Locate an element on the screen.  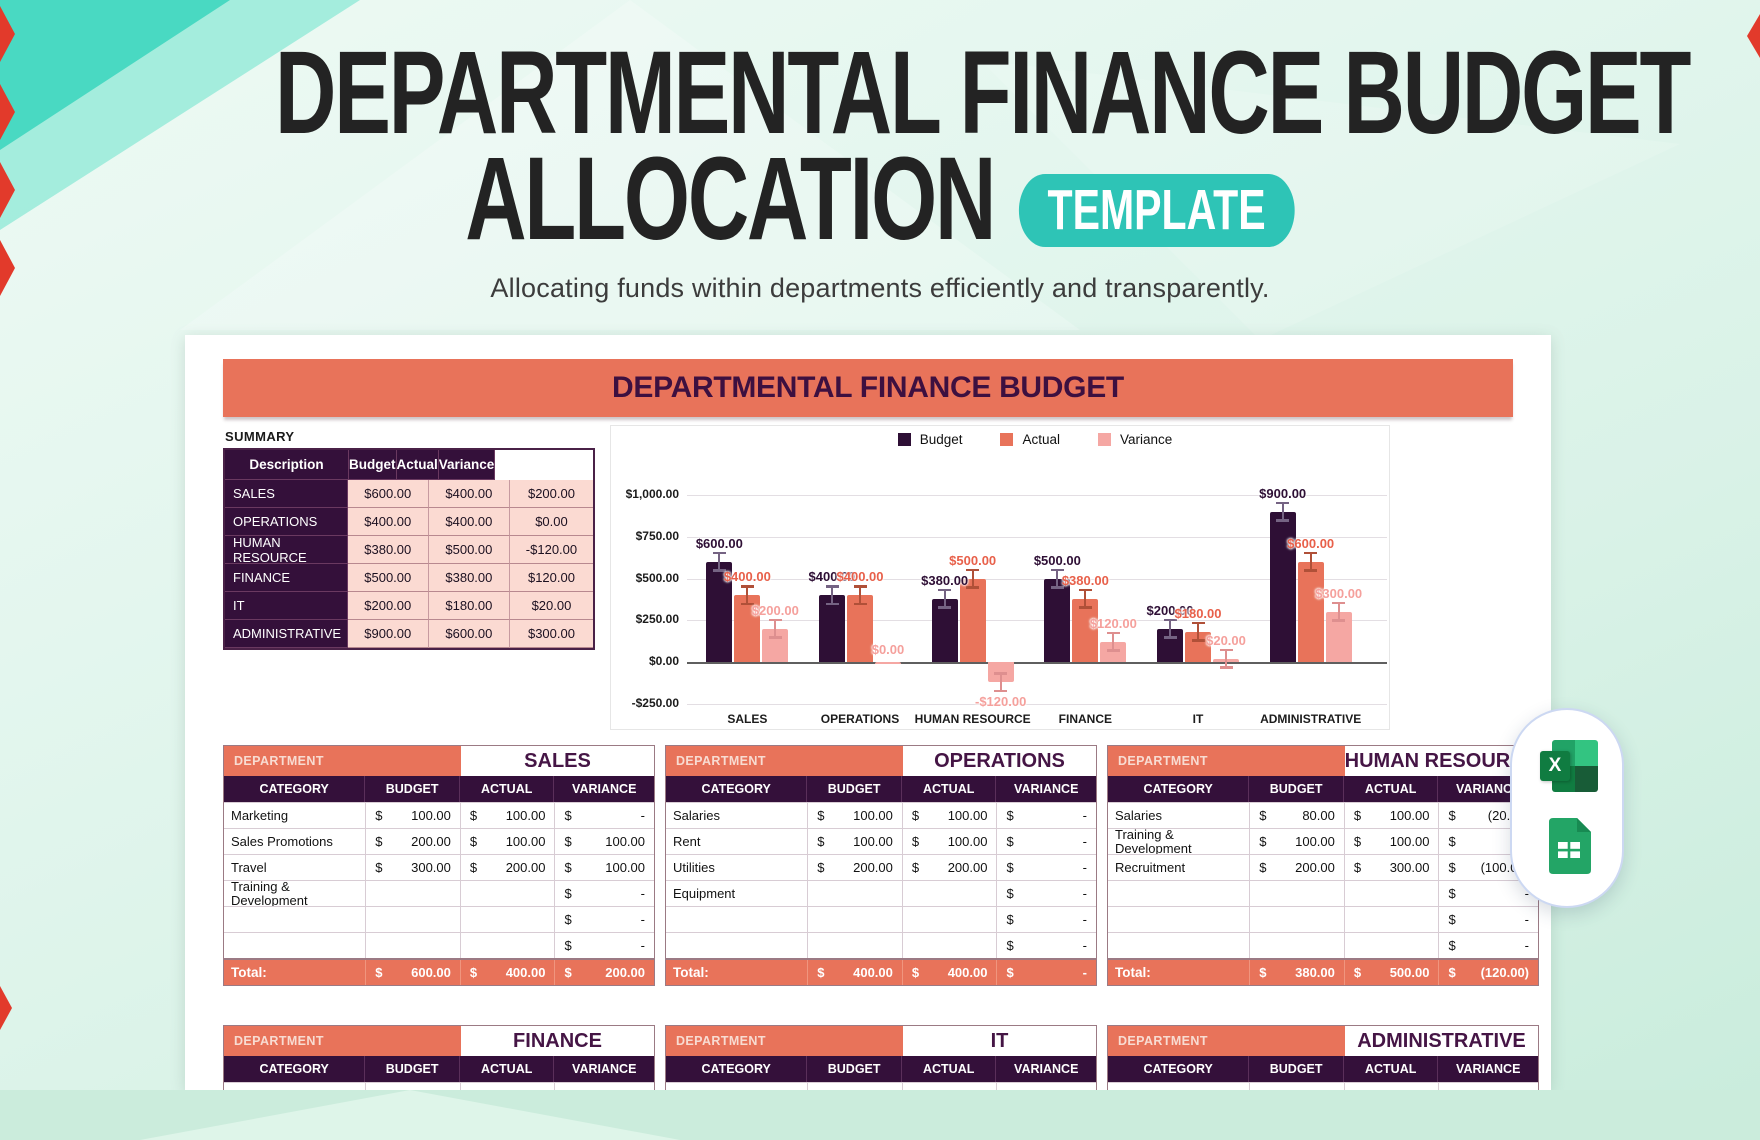
summary-header-row: Description Budget Actual Variance is located at coordinates (409, 465).